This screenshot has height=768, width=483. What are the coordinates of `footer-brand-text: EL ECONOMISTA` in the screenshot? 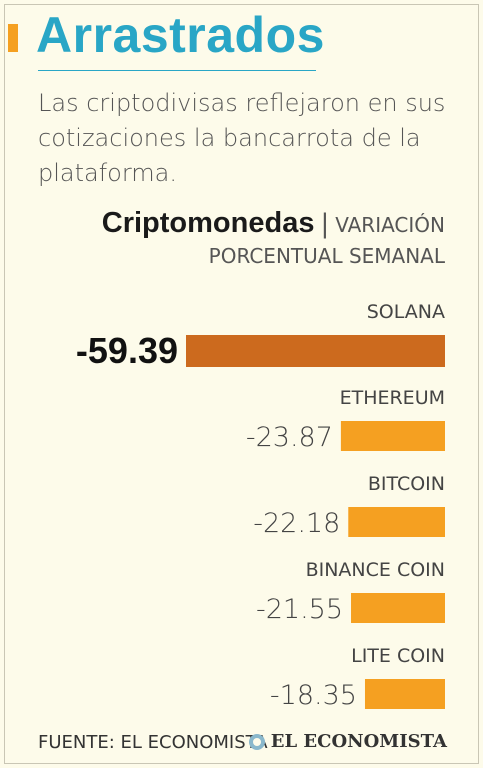 It's located at (358, 741).